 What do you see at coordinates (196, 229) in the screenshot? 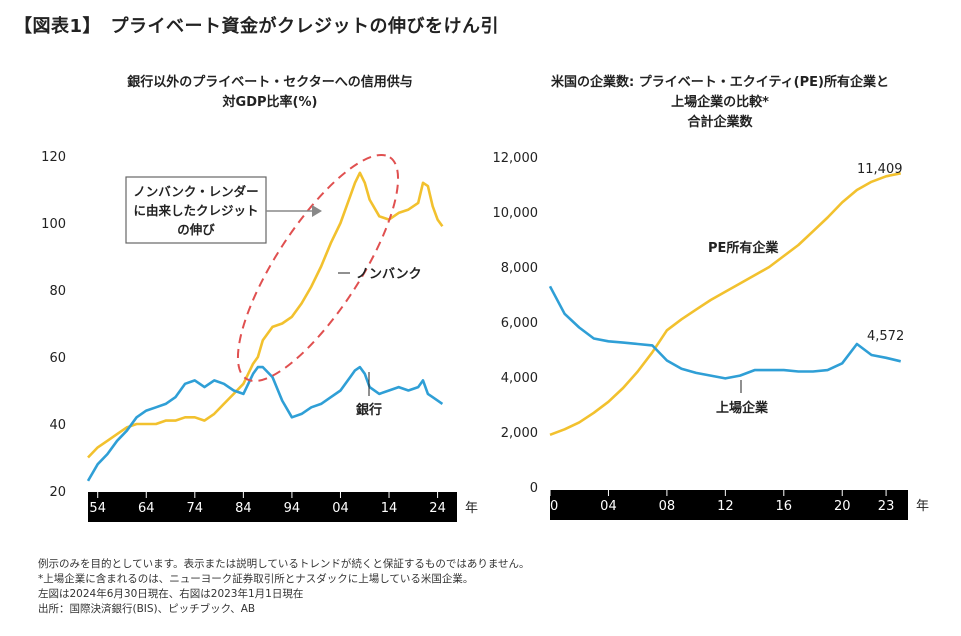
I see `left-annotation-line: の伸び` at bounding box center [196, 229].